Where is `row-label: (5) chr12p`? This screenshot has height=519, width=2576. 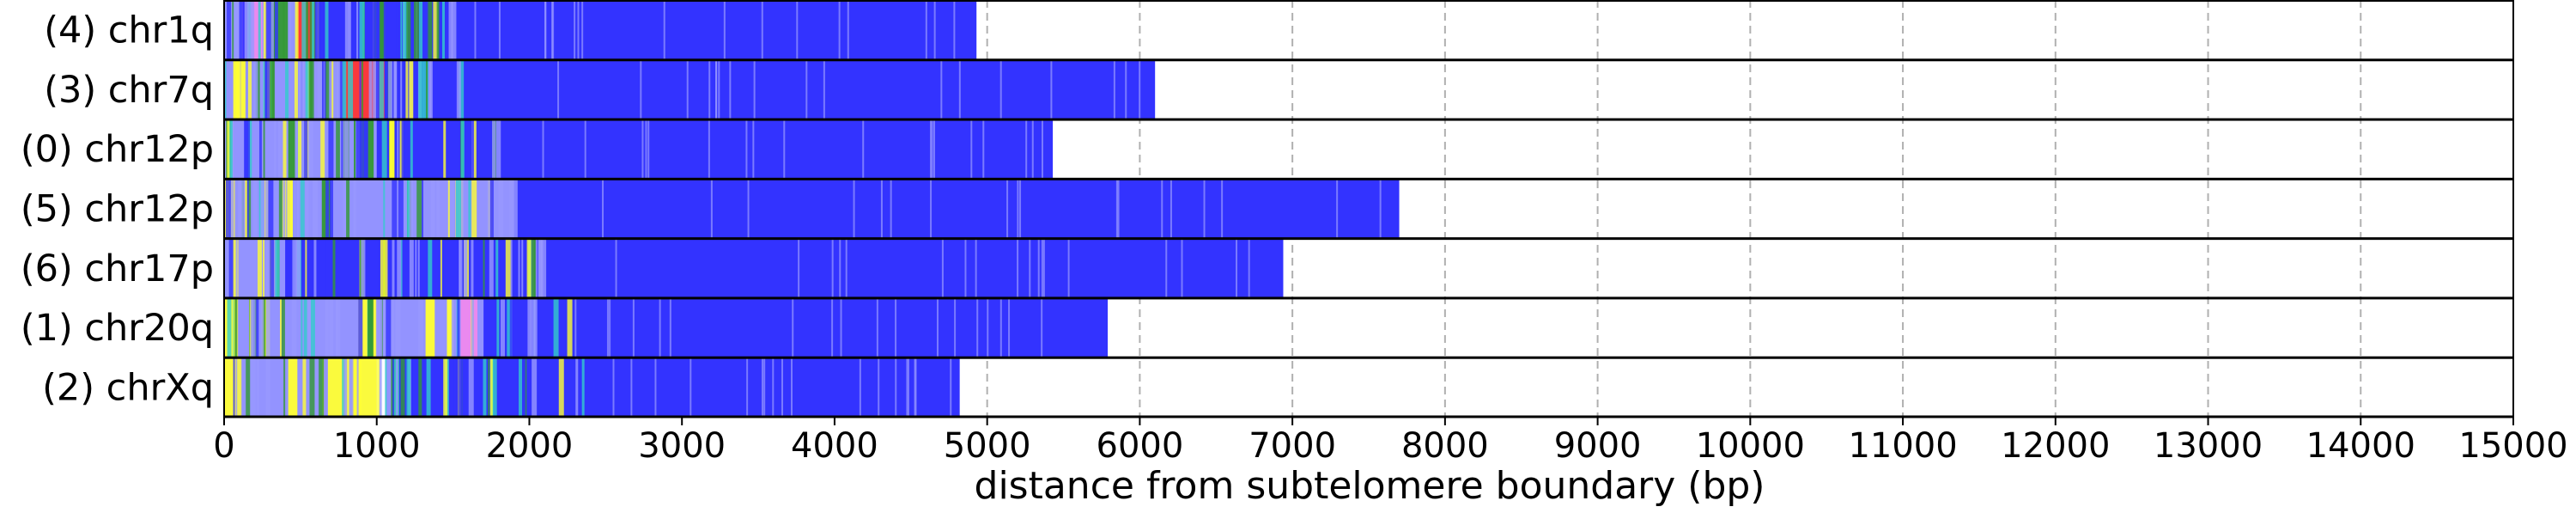
row-label: (5) chr12p is located at coordinates (117, 209).